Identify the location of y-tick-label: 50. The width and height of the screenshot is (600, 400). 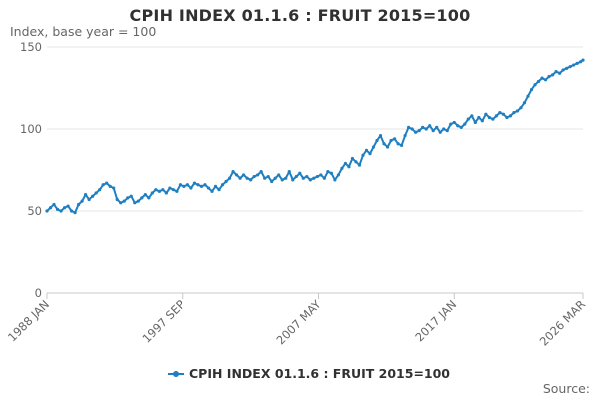
(34, 211).